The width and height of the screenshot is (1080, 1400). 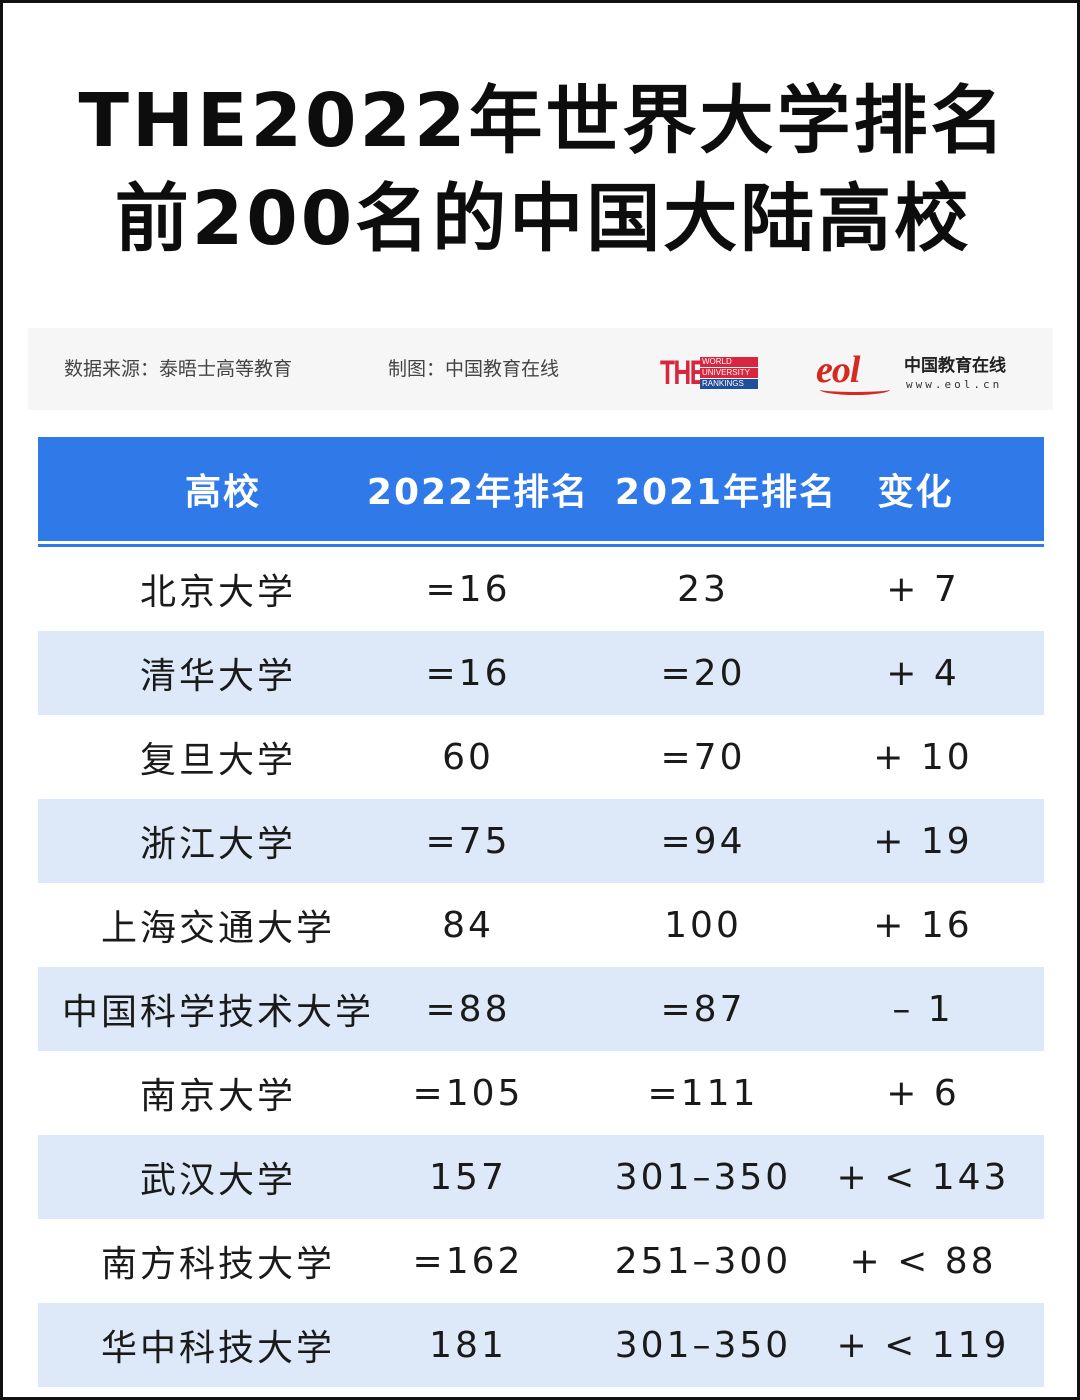 I want to click on table-row: 浙江大学 =75 =94 + 19, so click(x=541, y=841).